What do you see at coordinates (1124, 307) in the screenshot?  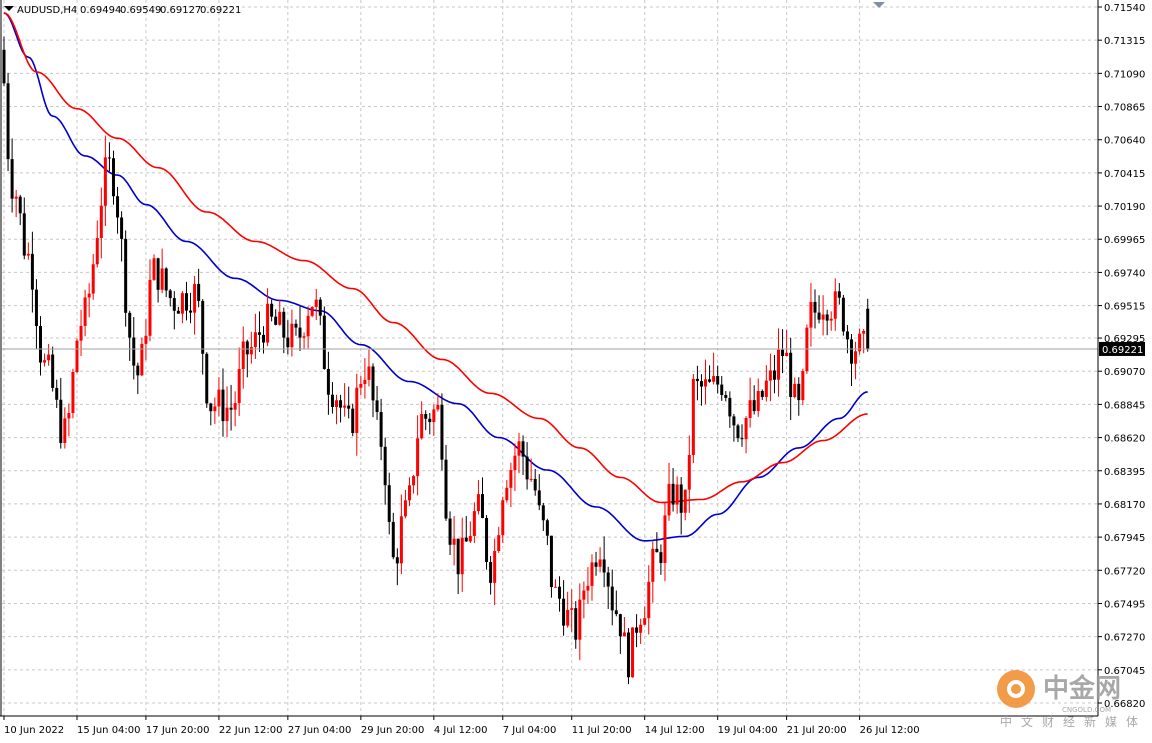 I see `y-tick-label: 0.69515` at bounding box center [1124, 307].